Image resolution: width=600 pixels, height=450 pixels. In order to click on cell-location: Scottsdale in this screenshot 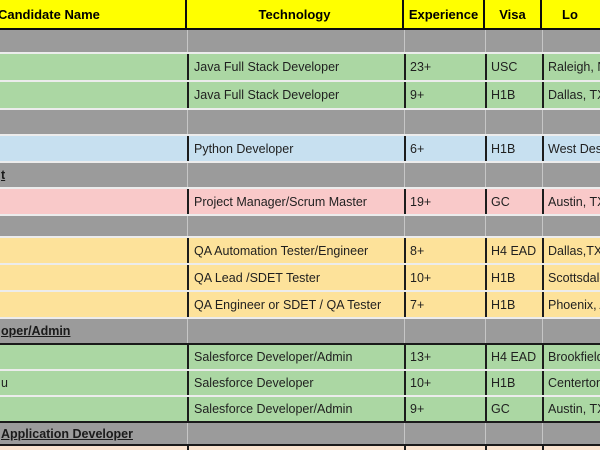, I will do `click(571, 277)`.